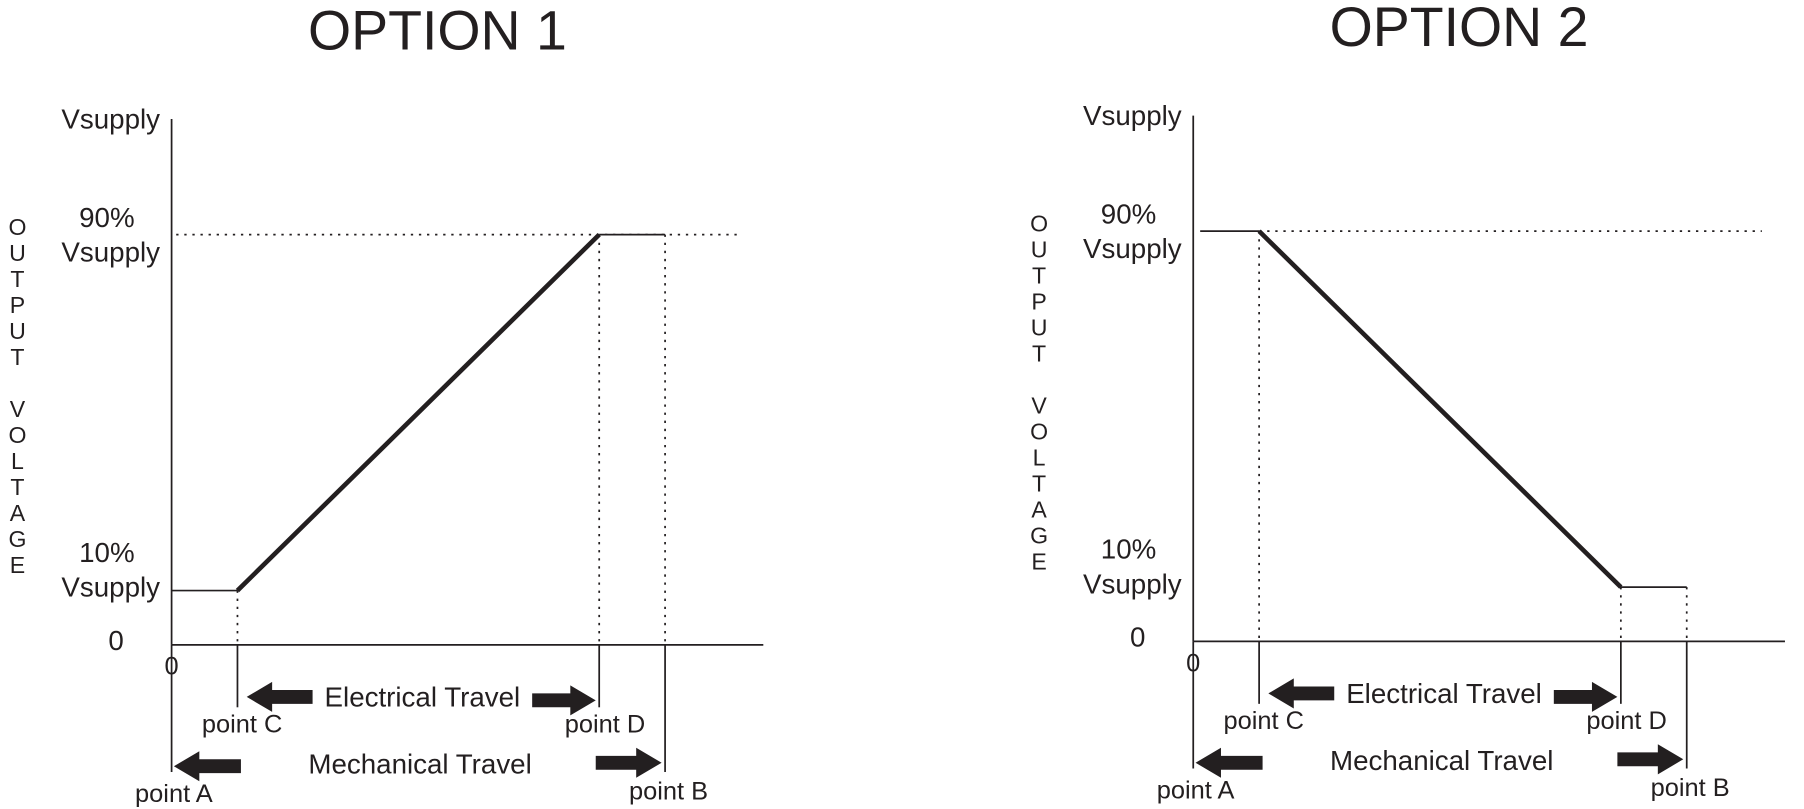 This screenshot has width=1804, height=809. What do you see at coordinates (1459, 29) in the screenshot?
I see `panel-title: OPTION 2` at bounding box center [1459, 29].